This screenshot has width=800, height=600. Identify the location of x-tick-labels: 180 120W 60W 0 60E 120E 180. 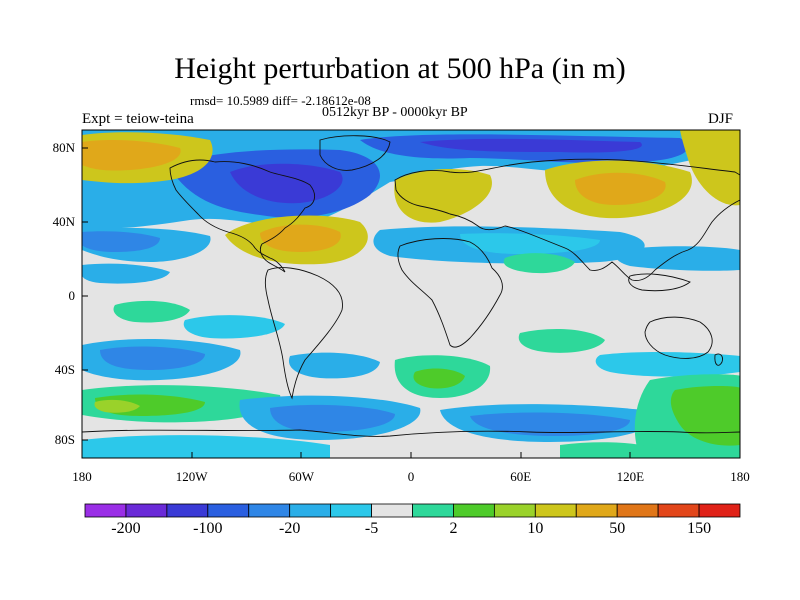
(411, 476).